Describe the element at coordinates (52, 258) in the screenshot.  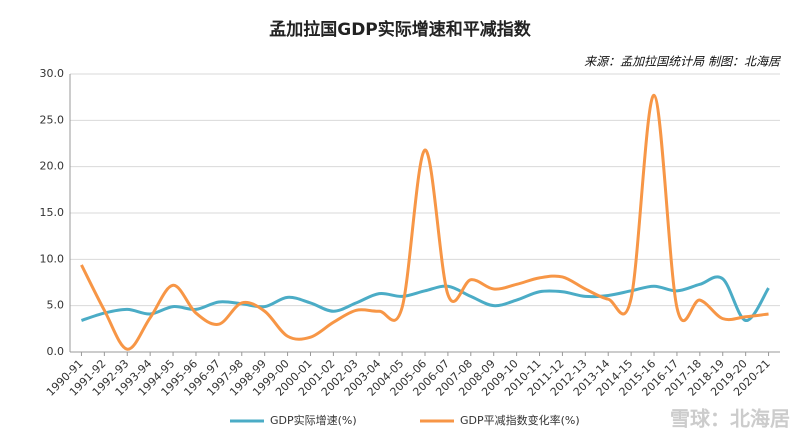
I see `y-tick-label: 10.0` at that location.